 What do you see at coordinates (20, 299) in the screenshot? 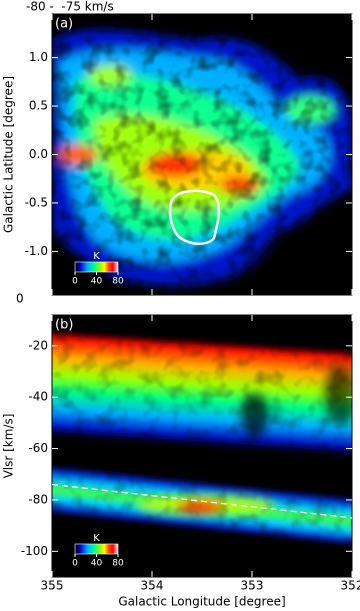
I see `stray-tick-label: 0` at bounding box center [20, 299].